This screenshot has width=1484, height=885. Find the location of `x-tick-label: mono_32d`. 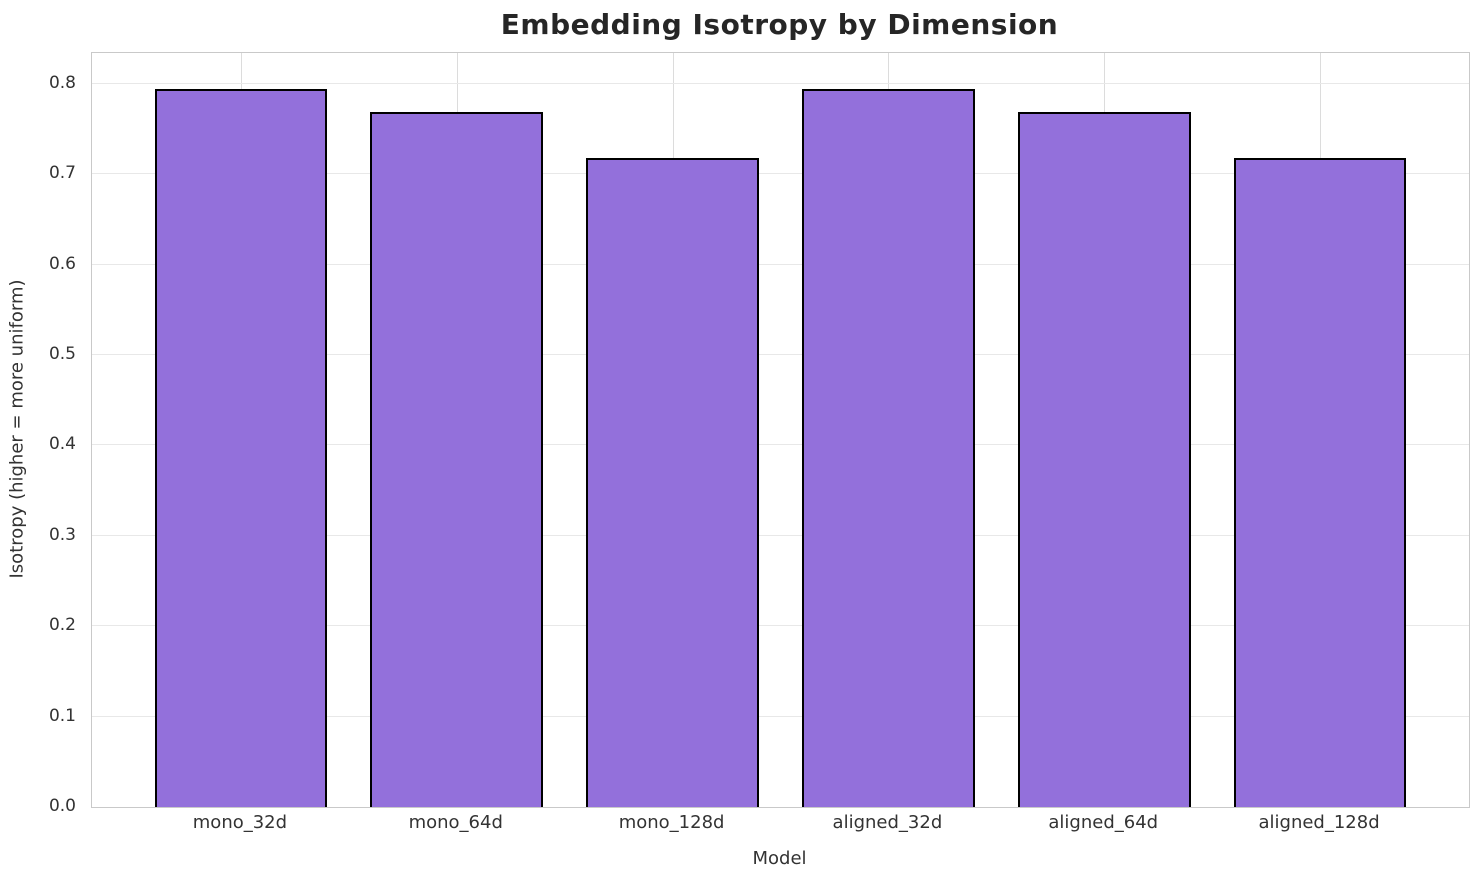

x-tick-label: mono_32d is located at coordinates (240, 822).